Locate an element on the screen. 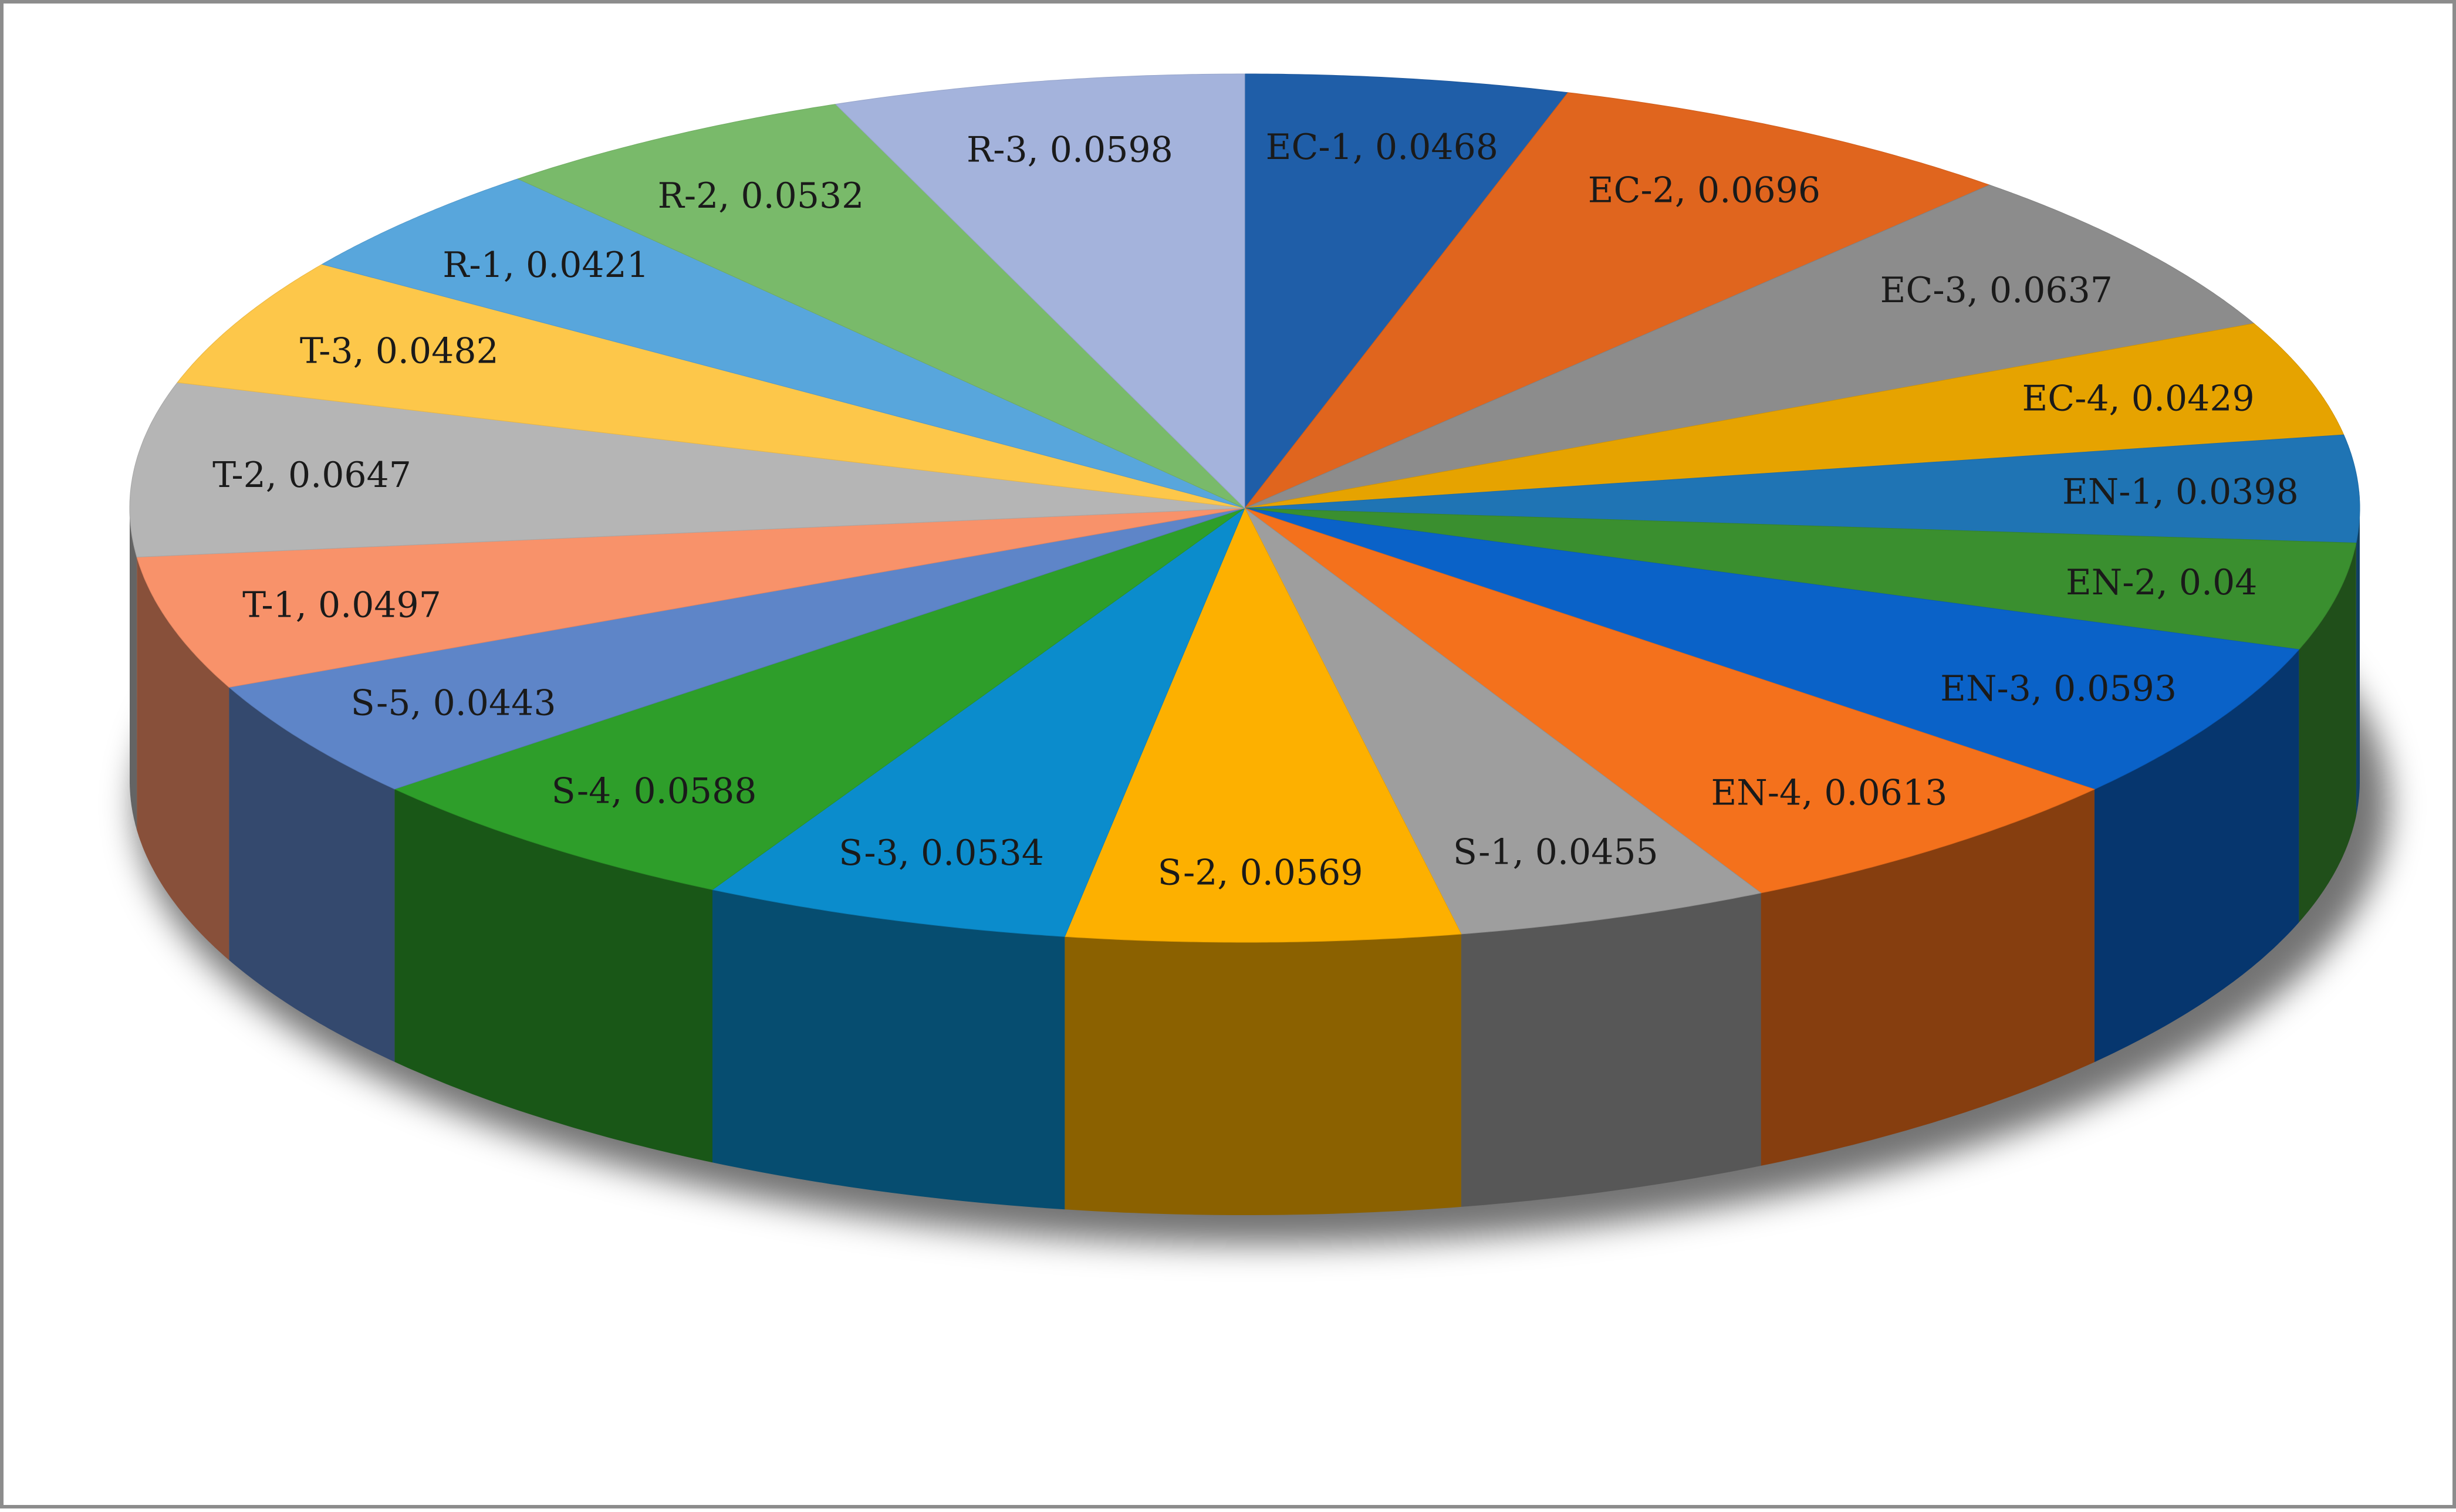  data-label-t-1: T-1, 0.0497 is located at coordinates (341, 604).